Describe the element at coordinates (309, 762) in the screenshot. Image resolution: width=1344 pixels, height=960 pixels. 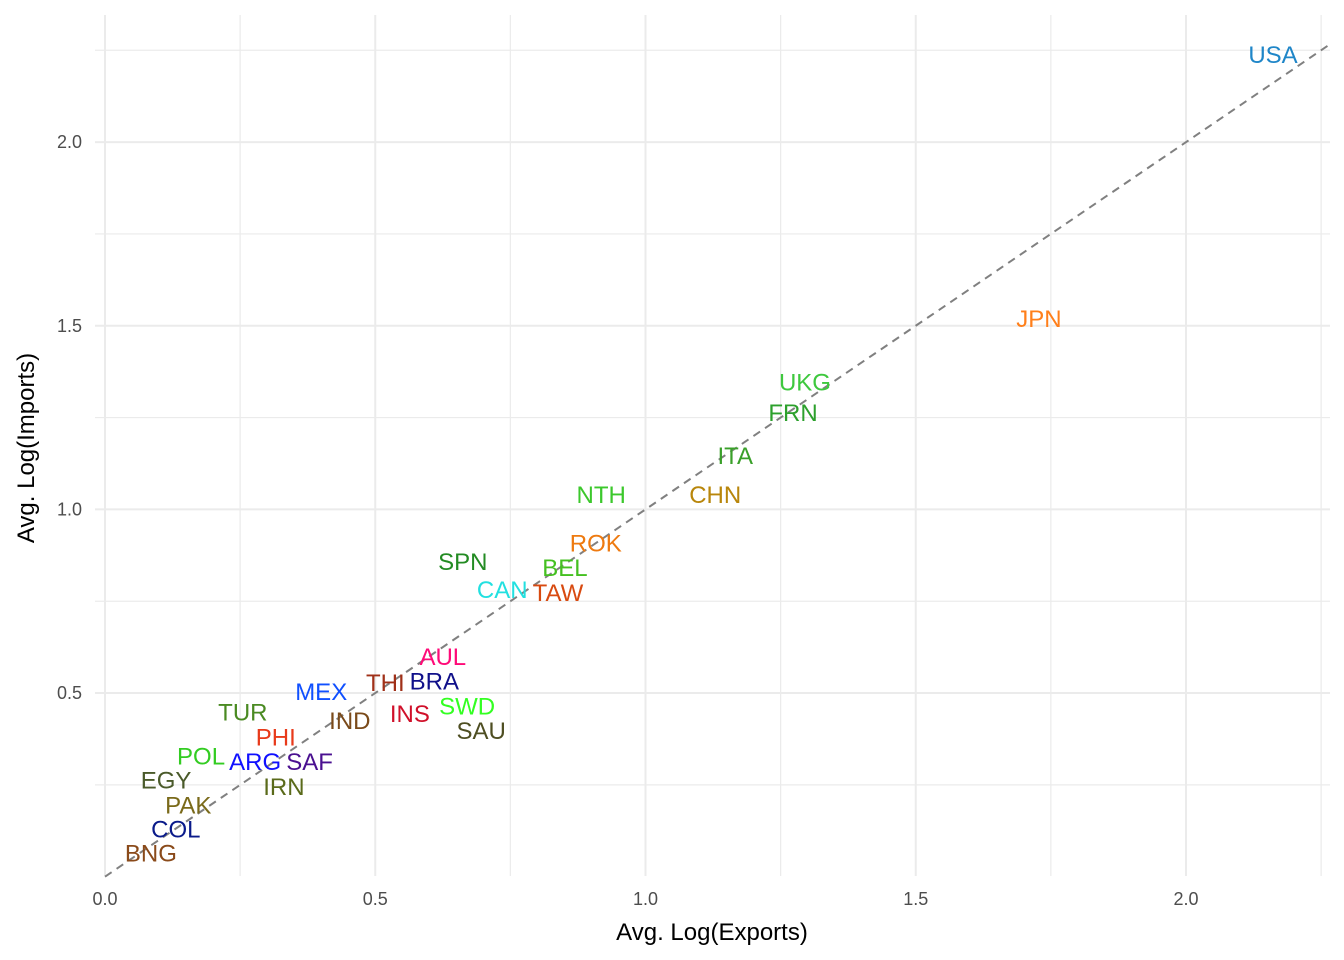
I see `point-label-saf: SAF` at that location.